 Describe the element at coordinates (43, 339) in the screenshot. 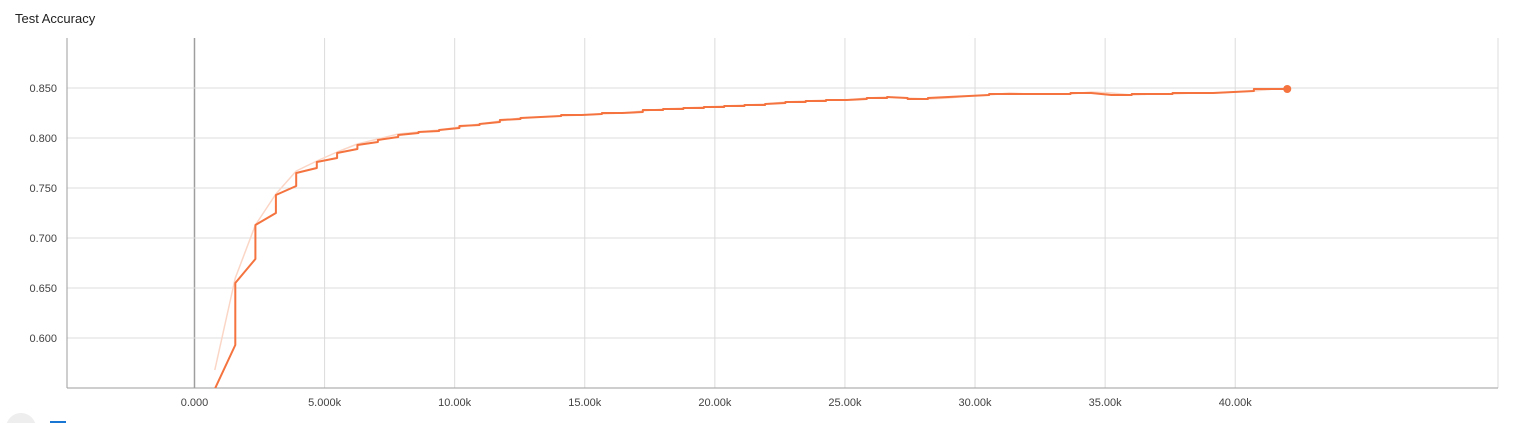

I see `y-tick-label: 0.600` at that location.